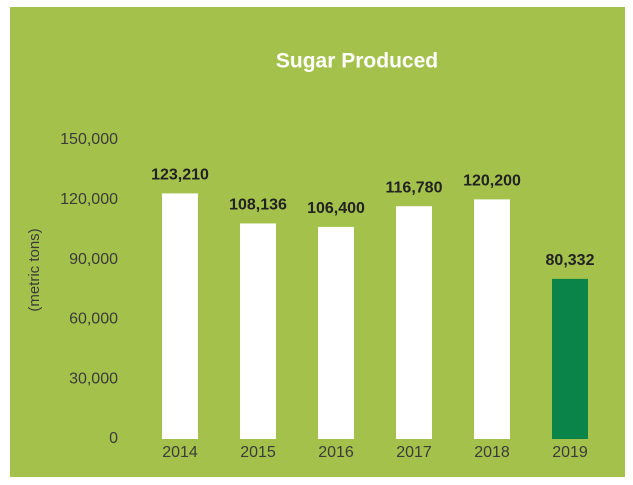  I want to click on y-tick-label: 120,000, so click(89, 199).